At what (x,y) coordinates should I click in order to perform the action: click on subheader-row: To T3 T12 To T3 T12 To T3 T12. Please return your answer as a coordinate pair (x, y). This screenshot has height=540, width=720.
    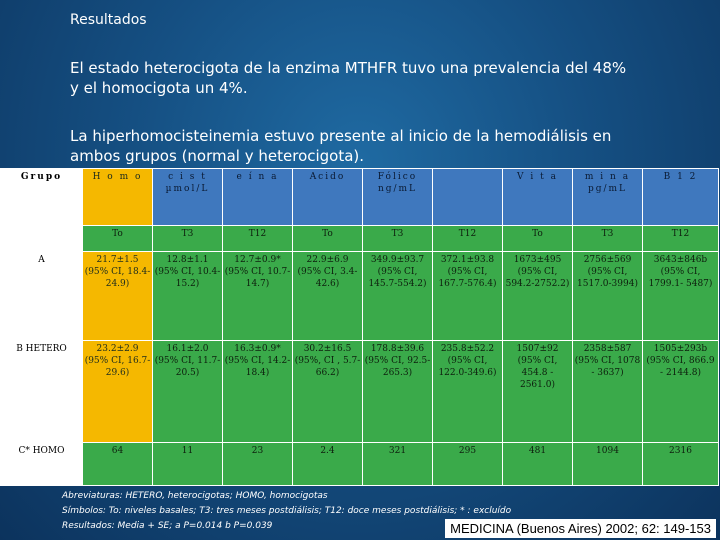
    Looking at the image, I should click on (359, 238).